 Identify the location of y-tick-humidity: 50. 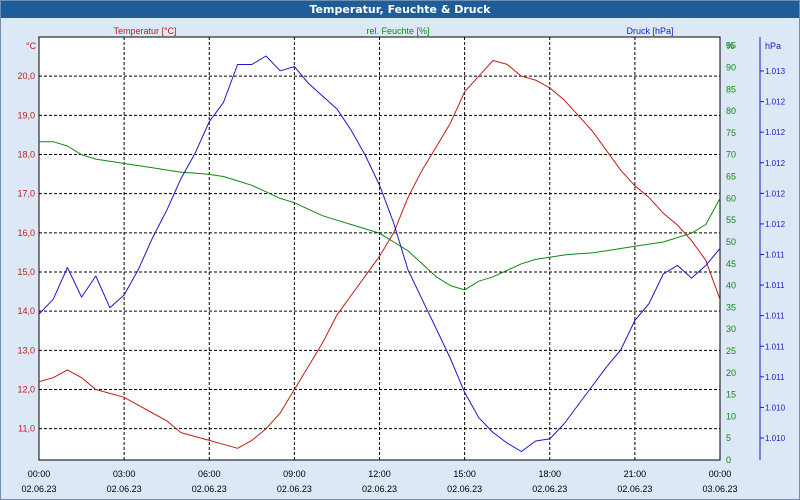
(731, 242).